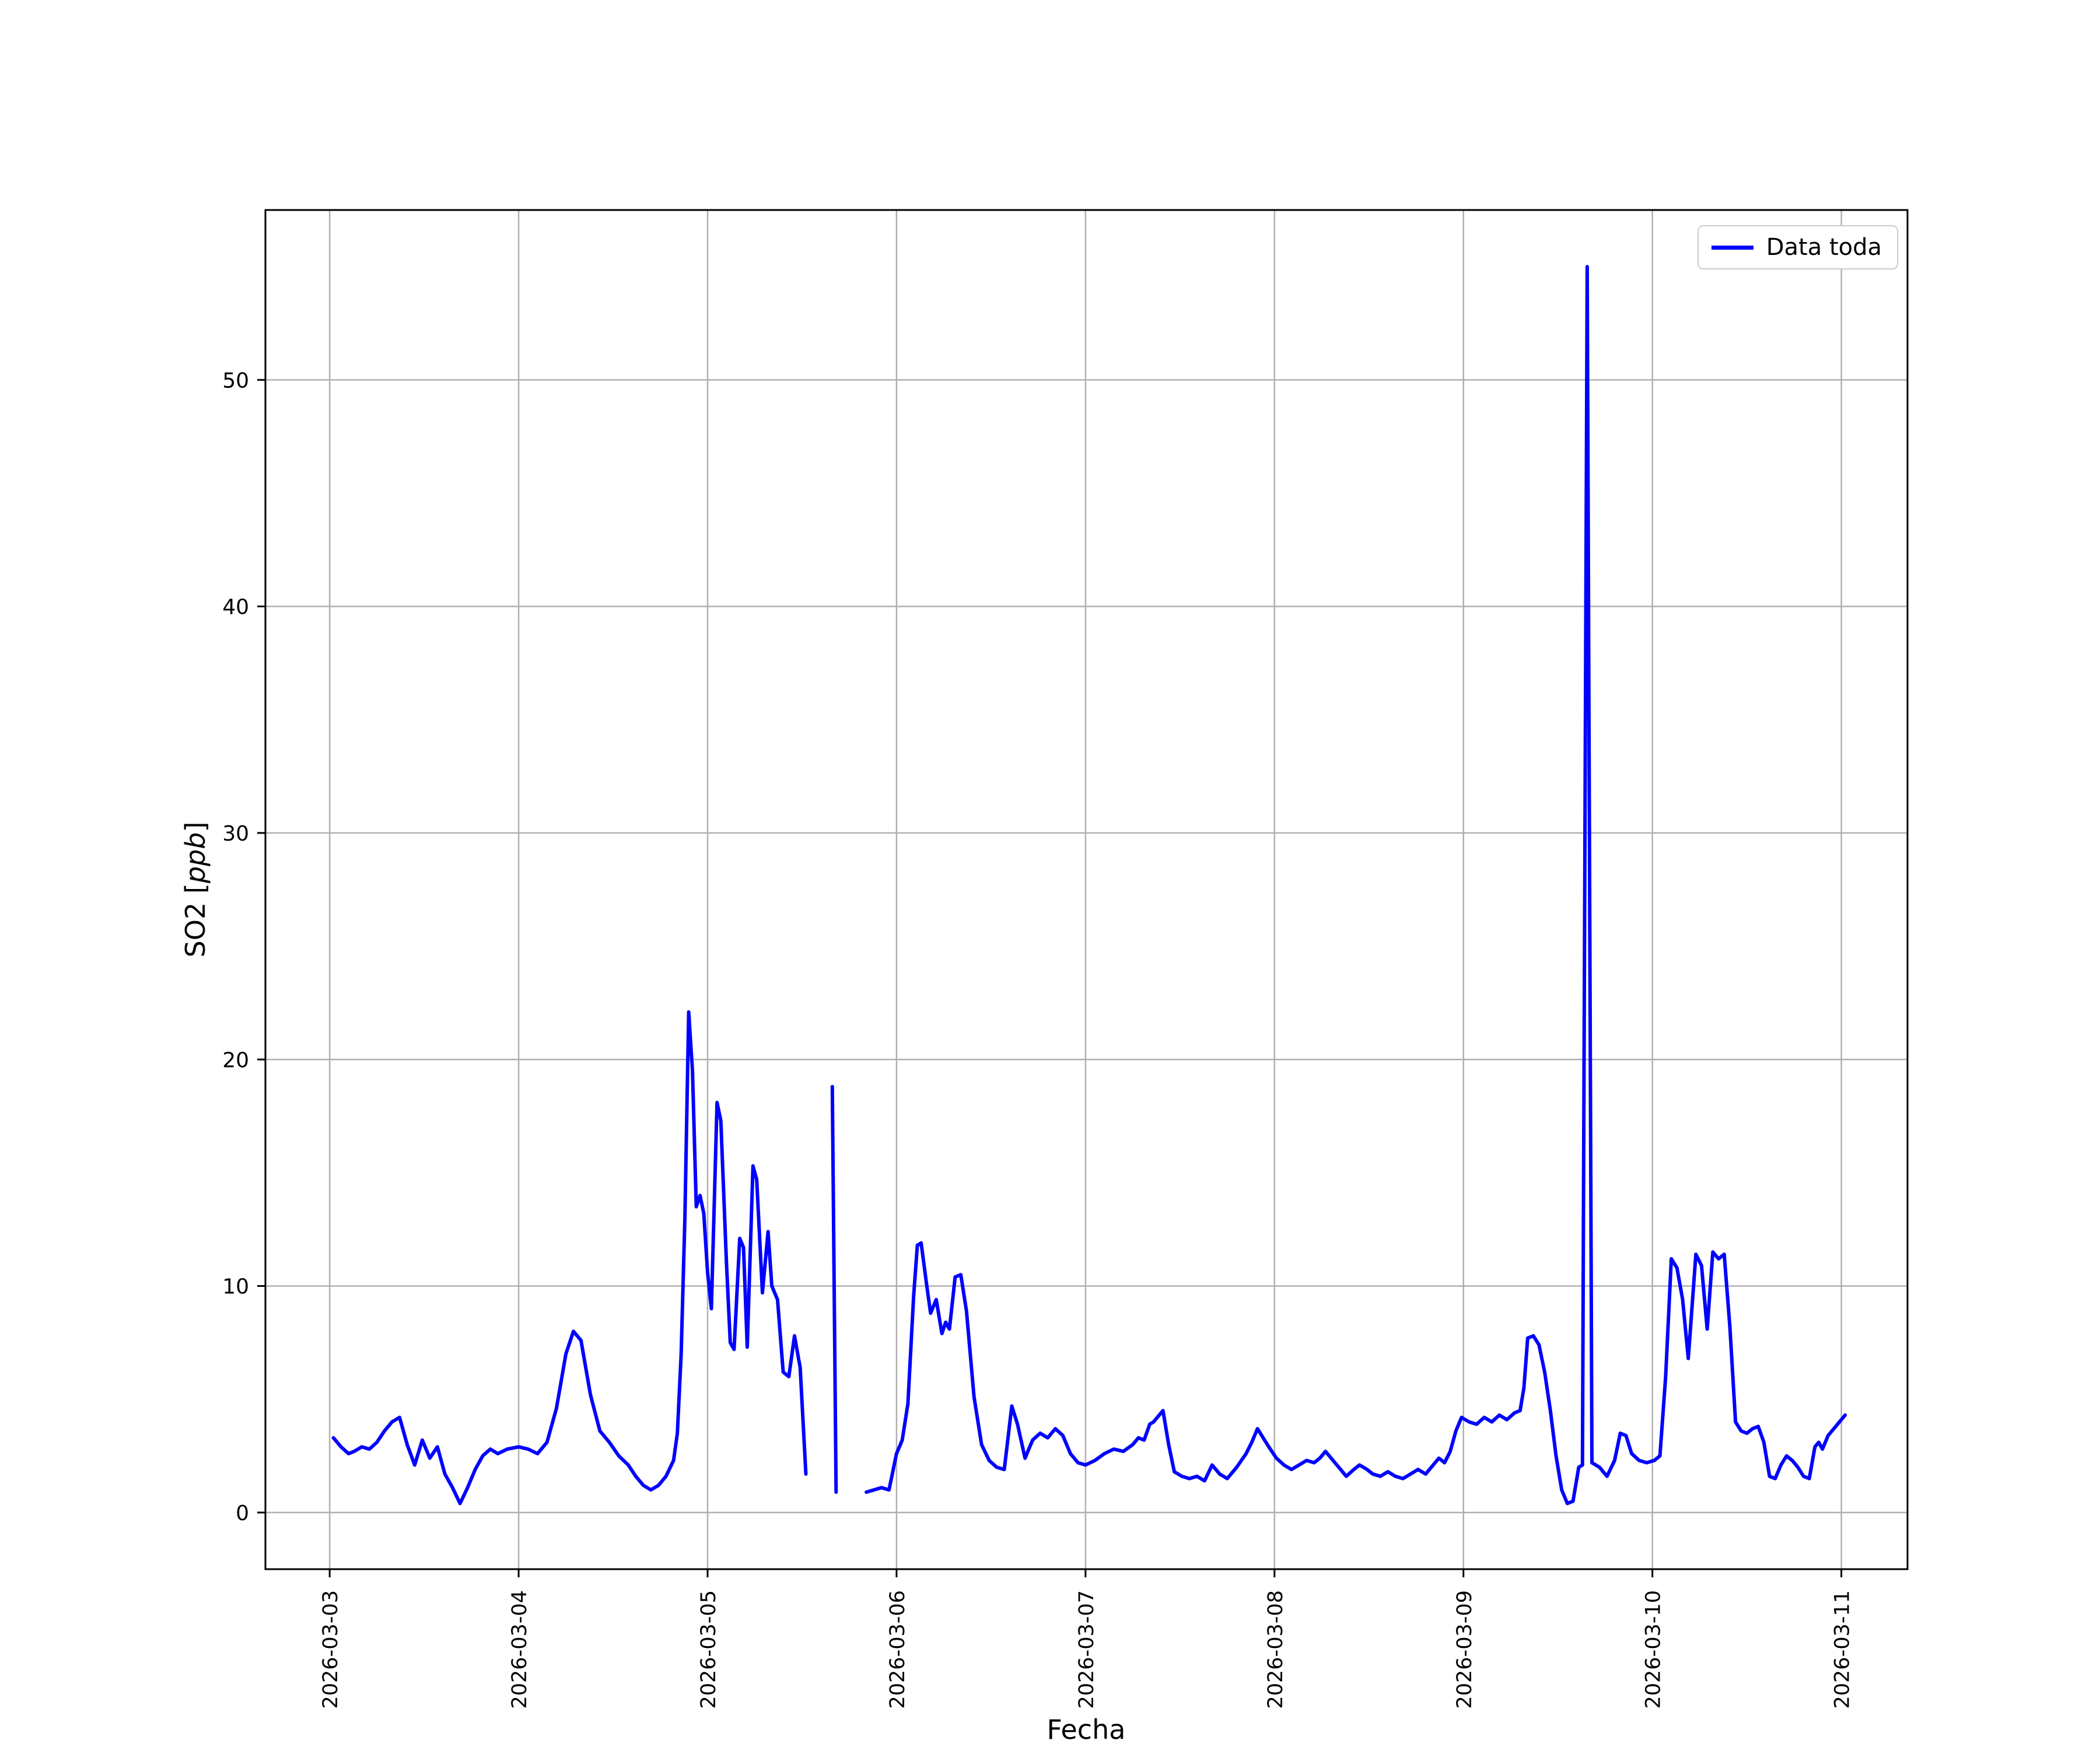 This screenshot has width=2100, height=1750. I want to click on legend-line-sample, so click(1732, 247).